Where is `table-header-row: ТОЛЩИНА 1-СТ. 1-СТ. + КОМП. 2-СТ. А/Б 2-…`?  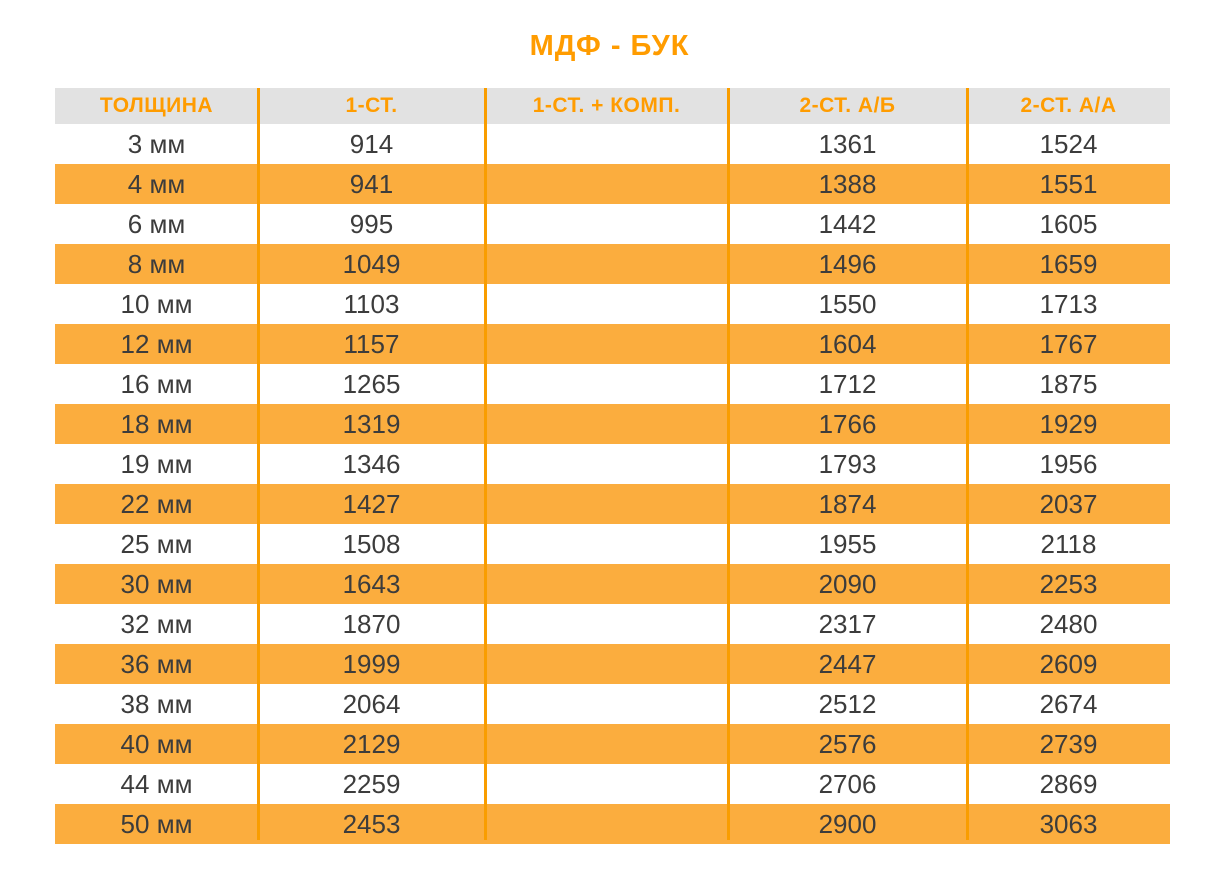
table-header-row: ТОЛЩИНА 1-СТ. 1-СТ. + КОМП. 2-СТ. А/Б 2-… is located at coordinates (612, 106).